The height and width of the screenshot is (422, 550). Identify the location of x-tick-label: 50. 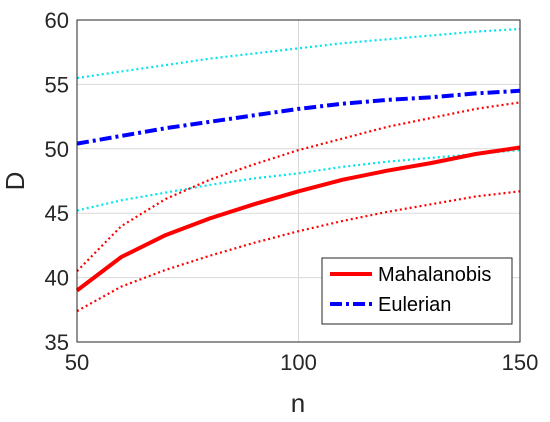
(77, 362).